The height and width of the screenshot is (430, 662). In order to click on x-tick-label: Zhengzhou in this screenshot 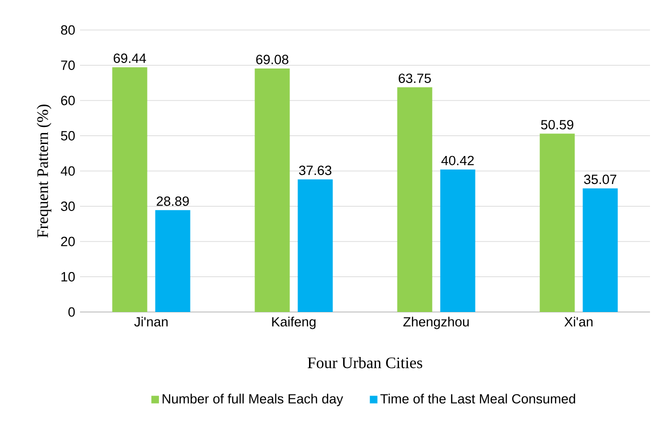, I will do `click(436, 323)`.